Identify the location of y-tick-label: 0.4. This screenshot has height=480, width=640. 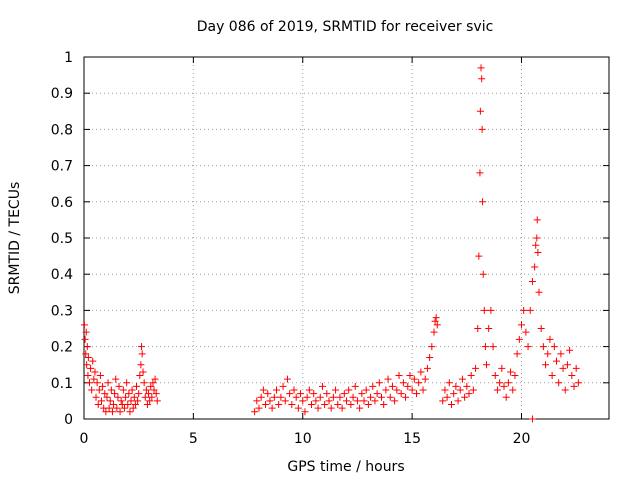
(62, 275).